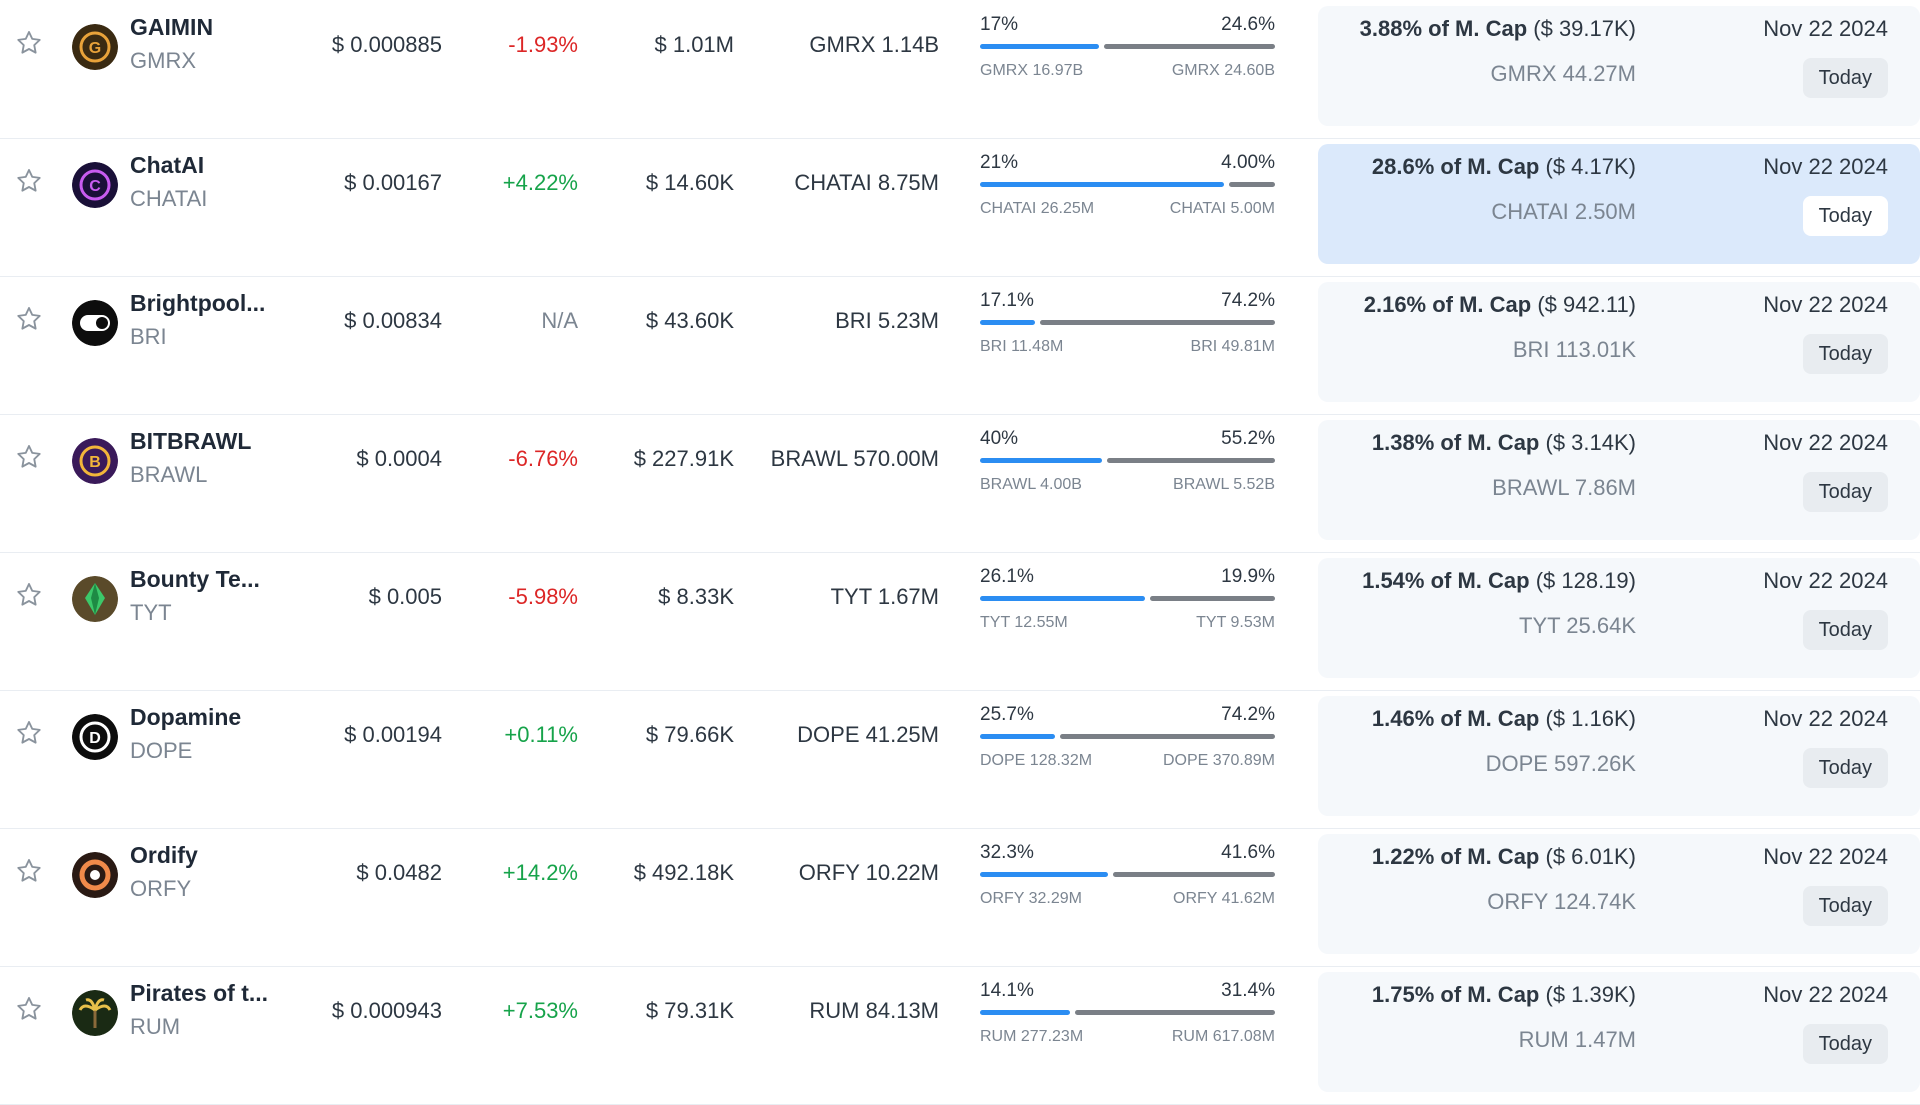 This screenshot has width=1920, height=1105. What do you see at coordinates (1248, 300) in the screenshot?
I see `locked-percent: 74.2%` at bounding box center [1248, 300].